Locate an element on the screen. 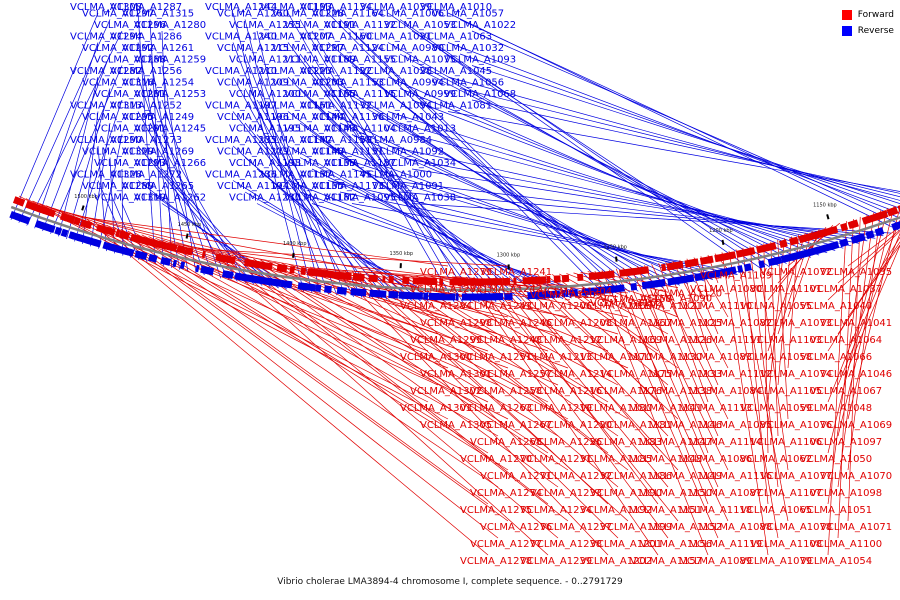 This screenshot has height=600, width=900. gene-label: VCLMA_A1173 is located at coordinates (348, 186).